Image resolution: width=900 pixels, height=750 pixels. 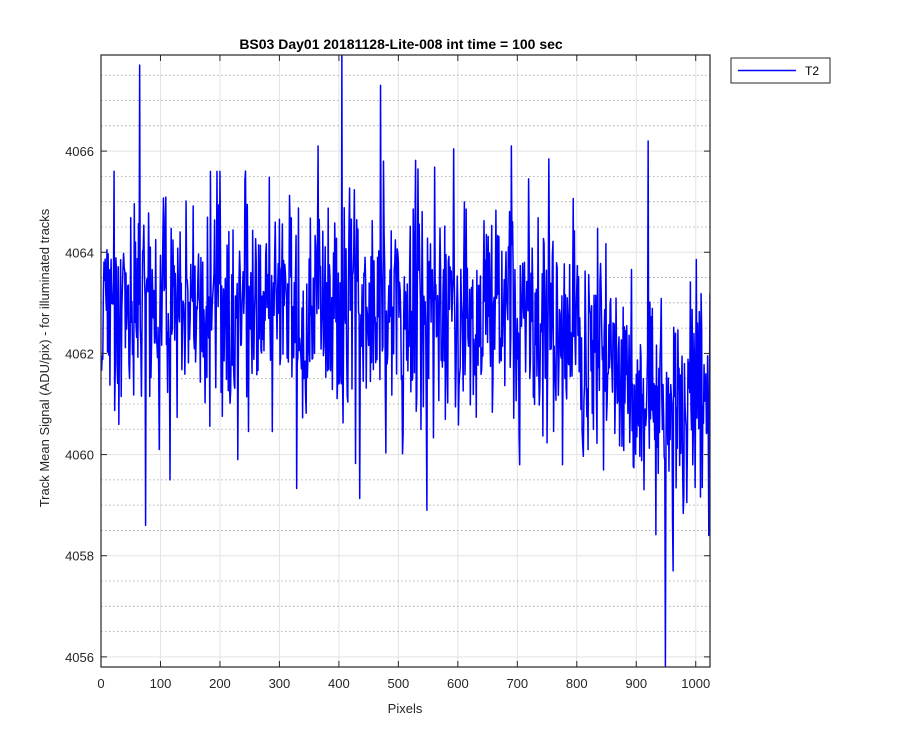 What do you see at coordinates (780, 70) in the screenshot?
I see `legend: T2` at bounding box center [780, 70].